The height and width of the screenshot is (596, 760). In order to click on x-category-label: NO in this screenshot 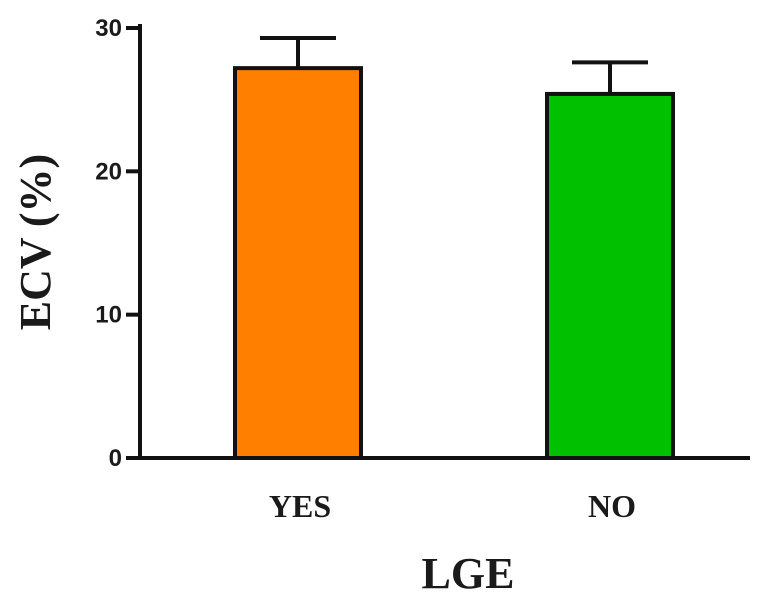, I will do `click(612, 506)`.